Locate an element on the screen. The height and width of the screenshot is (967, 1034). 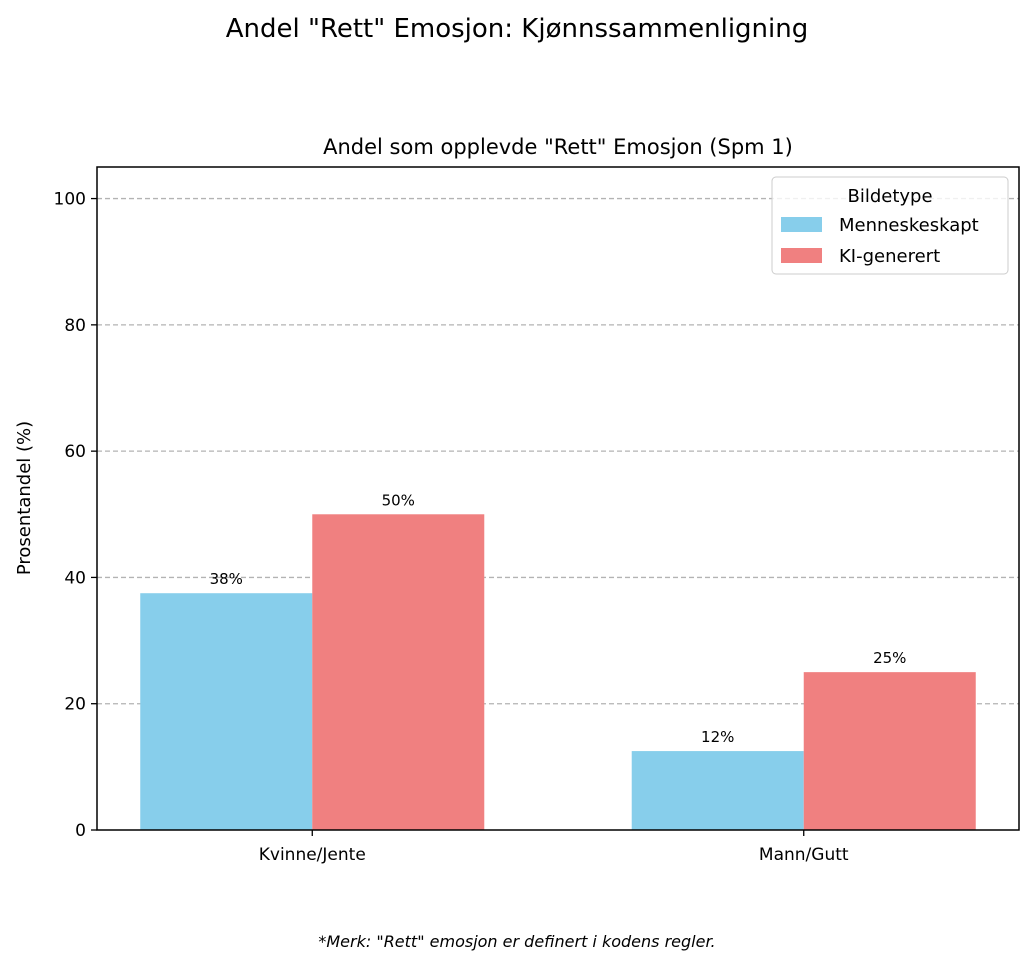
y-axis-label: Prosentandel (%) is located at coordinates (24, 498).